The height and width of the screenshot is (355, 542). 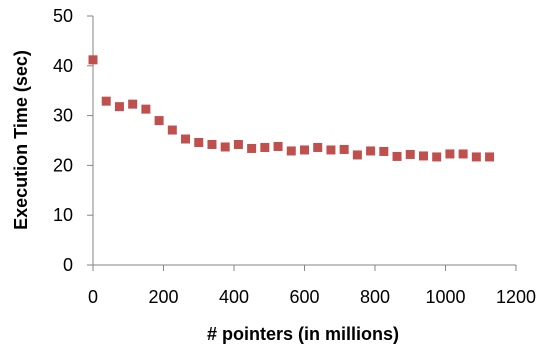 I want to click on x-tick-label: 400, so click(x=234, y=297).